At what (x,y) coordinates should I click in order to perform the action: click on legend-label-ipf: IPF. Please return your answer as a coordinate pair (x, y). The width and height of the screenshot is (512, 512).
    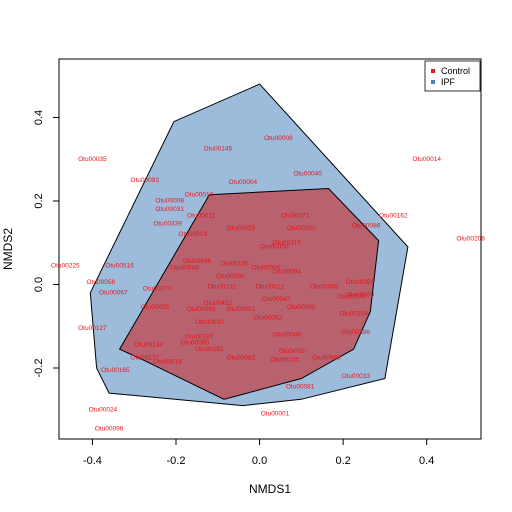
    Looking at the image, I should click on (448, 82).